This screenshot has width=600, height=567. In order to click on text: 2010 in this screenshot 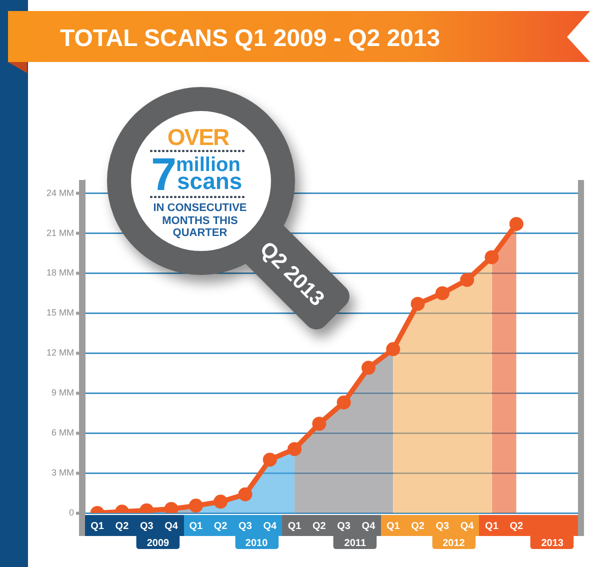, I will do `click(256, 543)`.